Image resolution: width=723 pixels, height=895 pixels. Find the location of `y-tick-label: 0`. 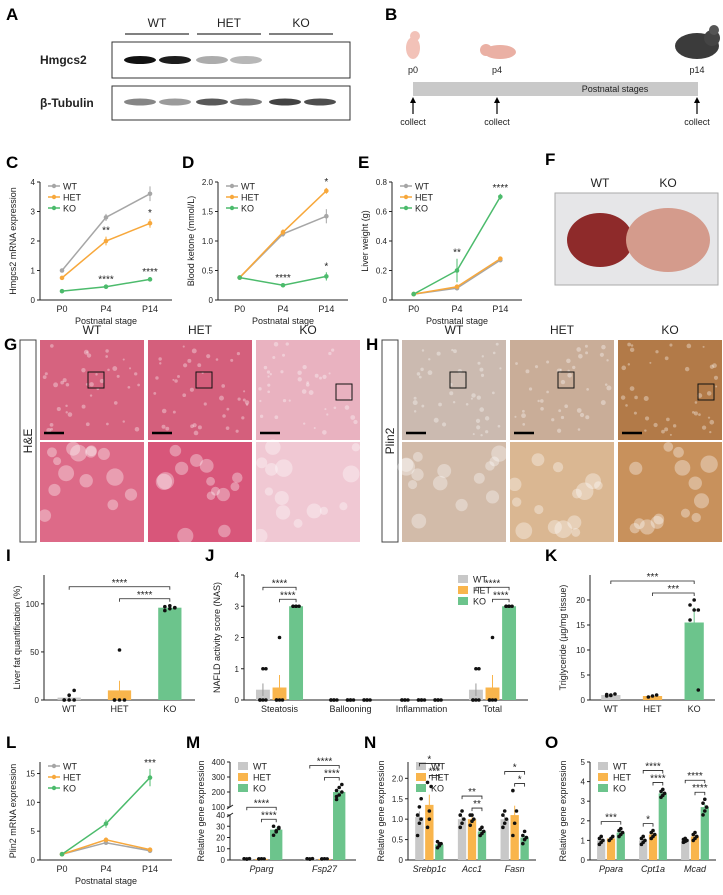

y-tick-label: 0 is located at coordinates (583, 700).